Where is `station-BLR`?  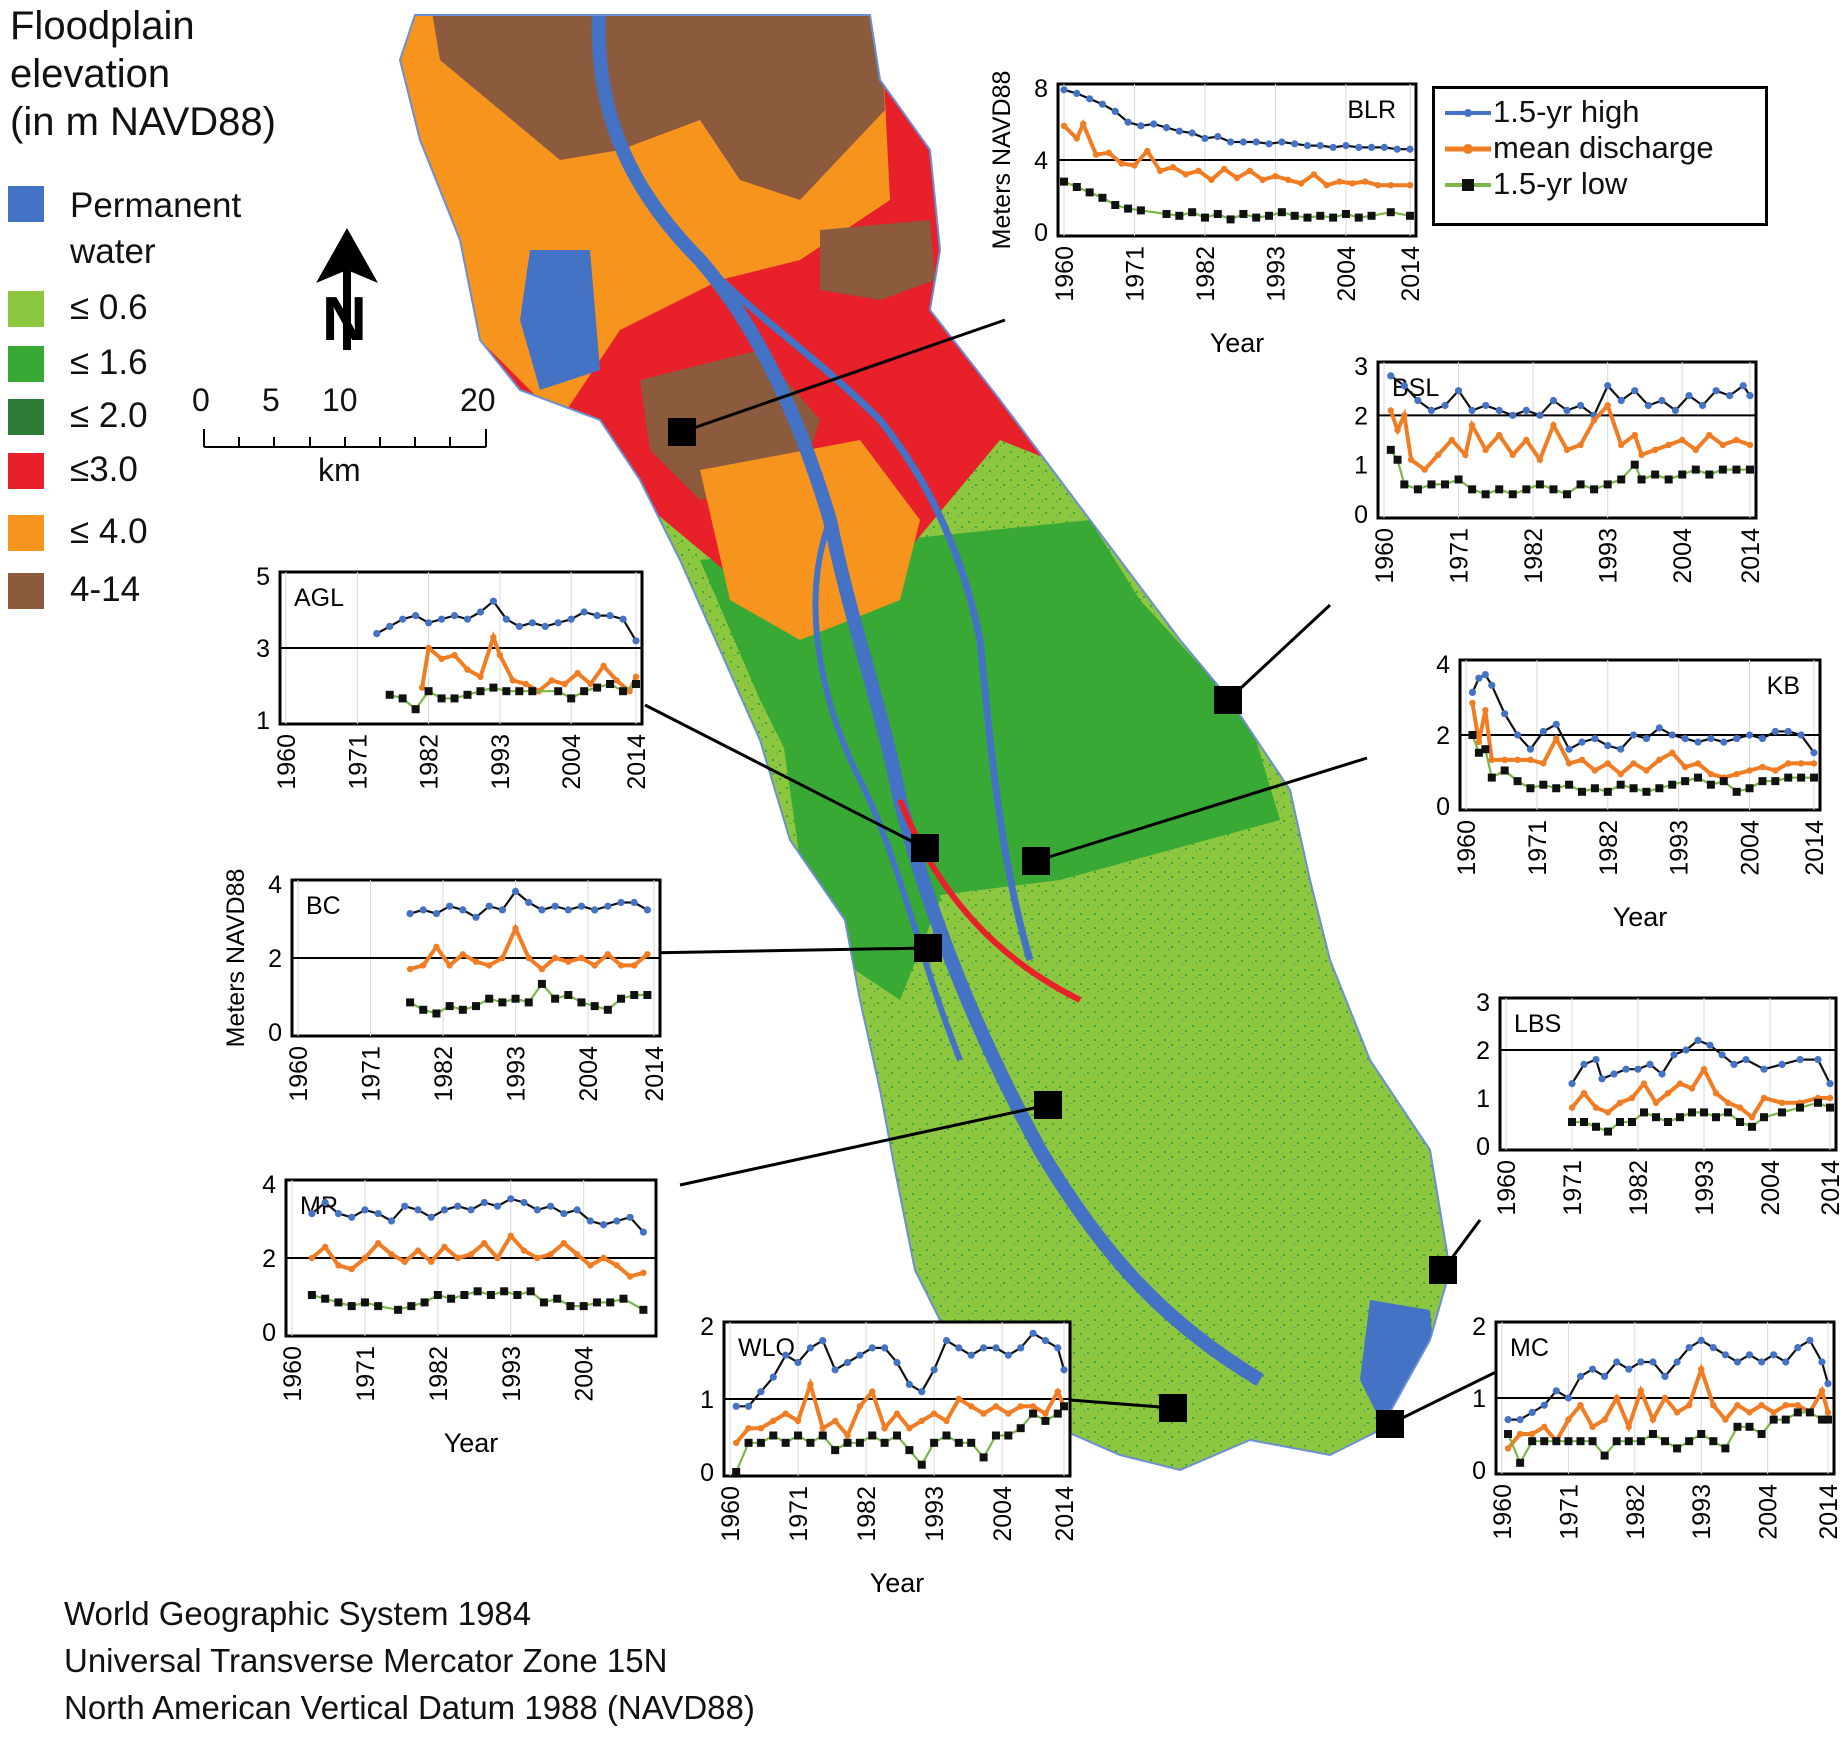 station-BLR is located at coordinates (682, 432).